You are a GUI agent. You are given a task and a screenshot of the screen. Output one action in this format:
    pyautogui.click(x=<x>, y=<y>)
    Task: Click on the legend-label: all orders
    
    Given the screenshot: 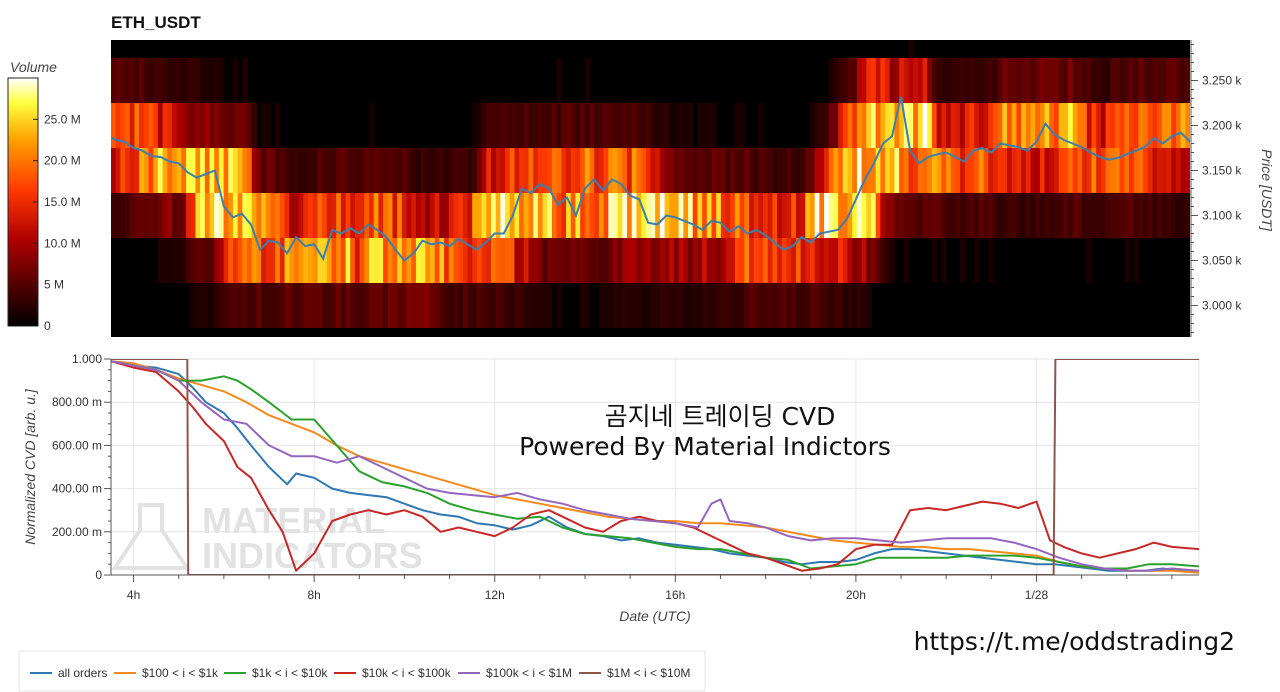 What is the action you would take?
    pyautogui.click(x=82, y=673)
    